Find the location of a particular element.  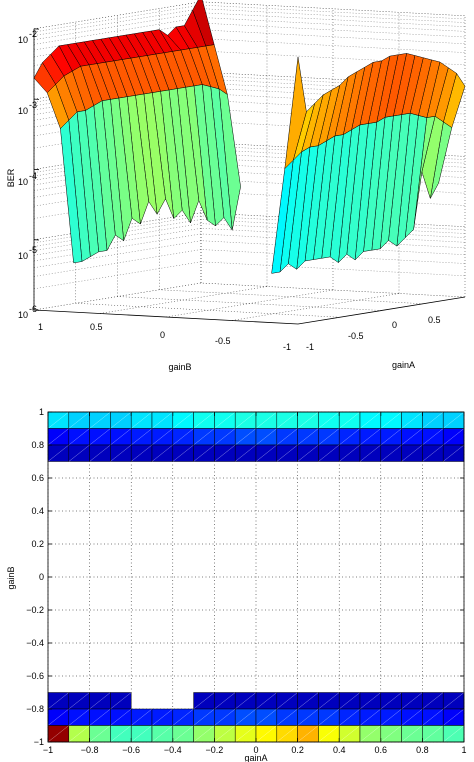

y-tick-label: 0.6 is located at coordinates (37, 478).